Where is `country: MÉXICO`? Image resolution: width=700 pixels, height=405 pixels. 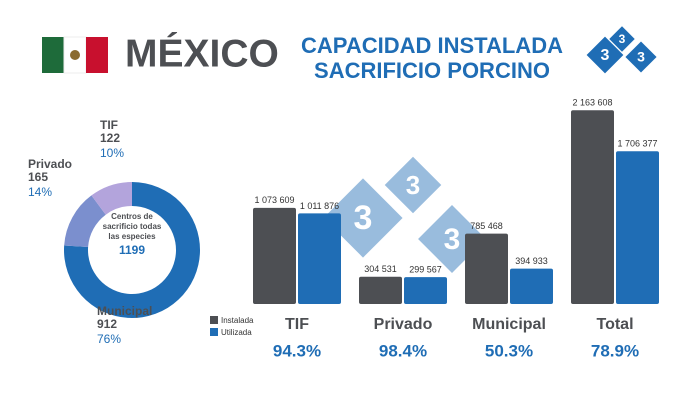
country: MÉXICO is located at coordinates (202, 53).